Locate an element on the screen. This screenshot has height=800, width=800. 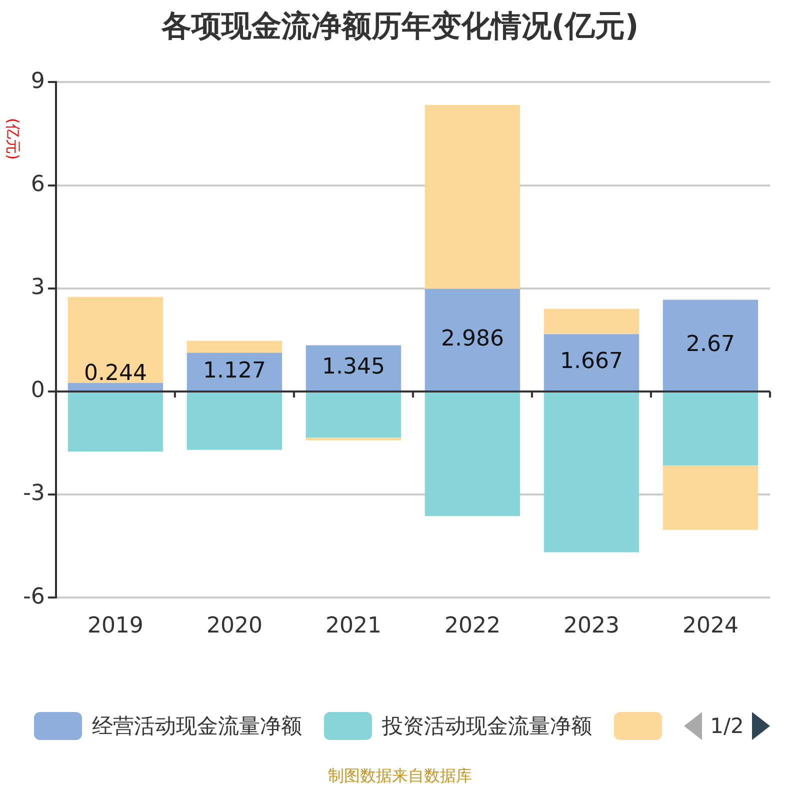
x-tick-label: 2024 is located at coordinates (710, 626).